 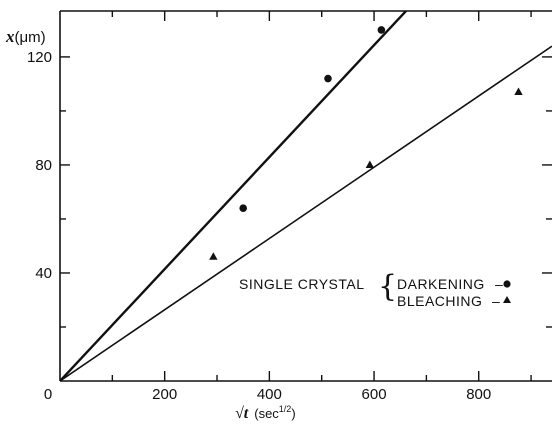 What do you see at coordinates (285, 409) in the screenshot?
I see `x-axis-unit-exponent: 1/2` at bounding box center [285, 409].